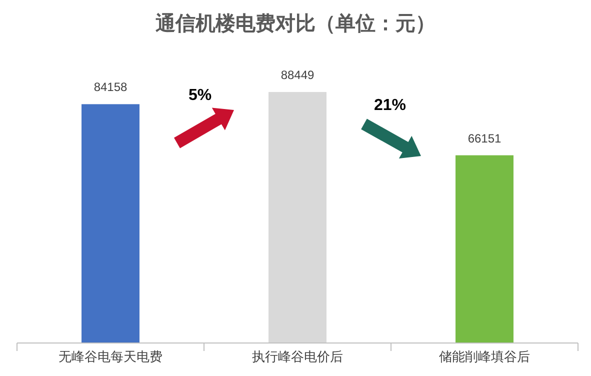 The image size is (591, 376). I want to click on data-label: 88449, so click(297, 75).